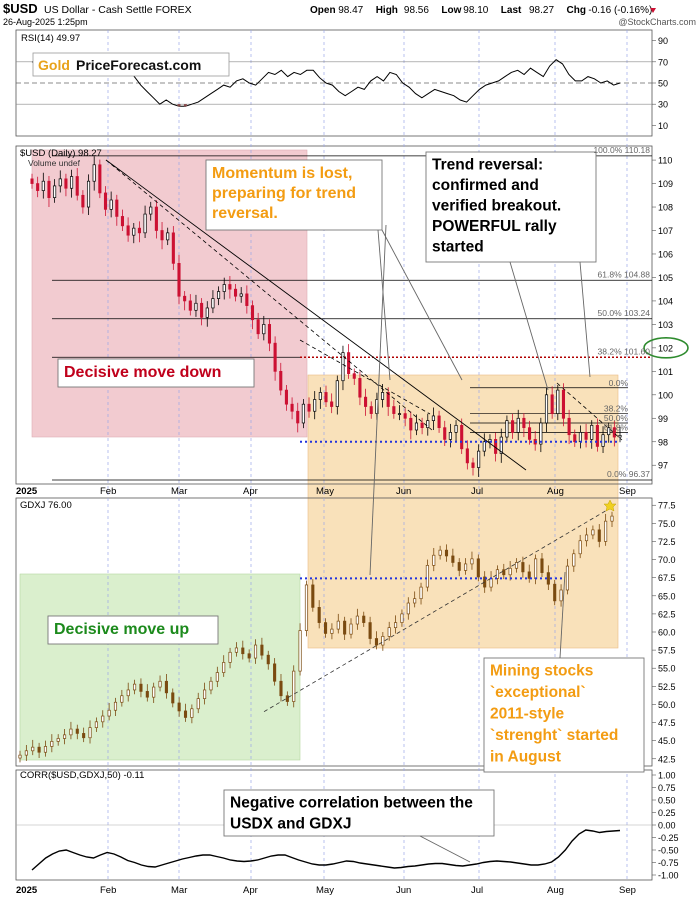 The image size is (700, 905). I want to click on usd-legend: Volume undef, so click(54, 163).